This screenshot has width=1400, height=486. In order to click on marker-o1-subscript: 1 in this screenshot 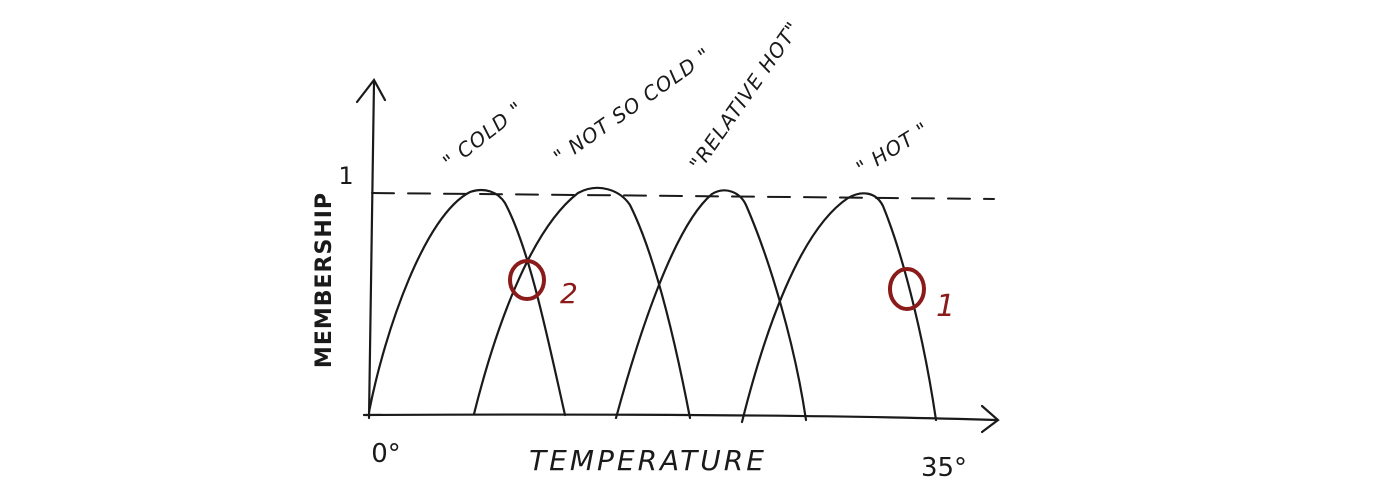, I will do `click(945, 306)`.